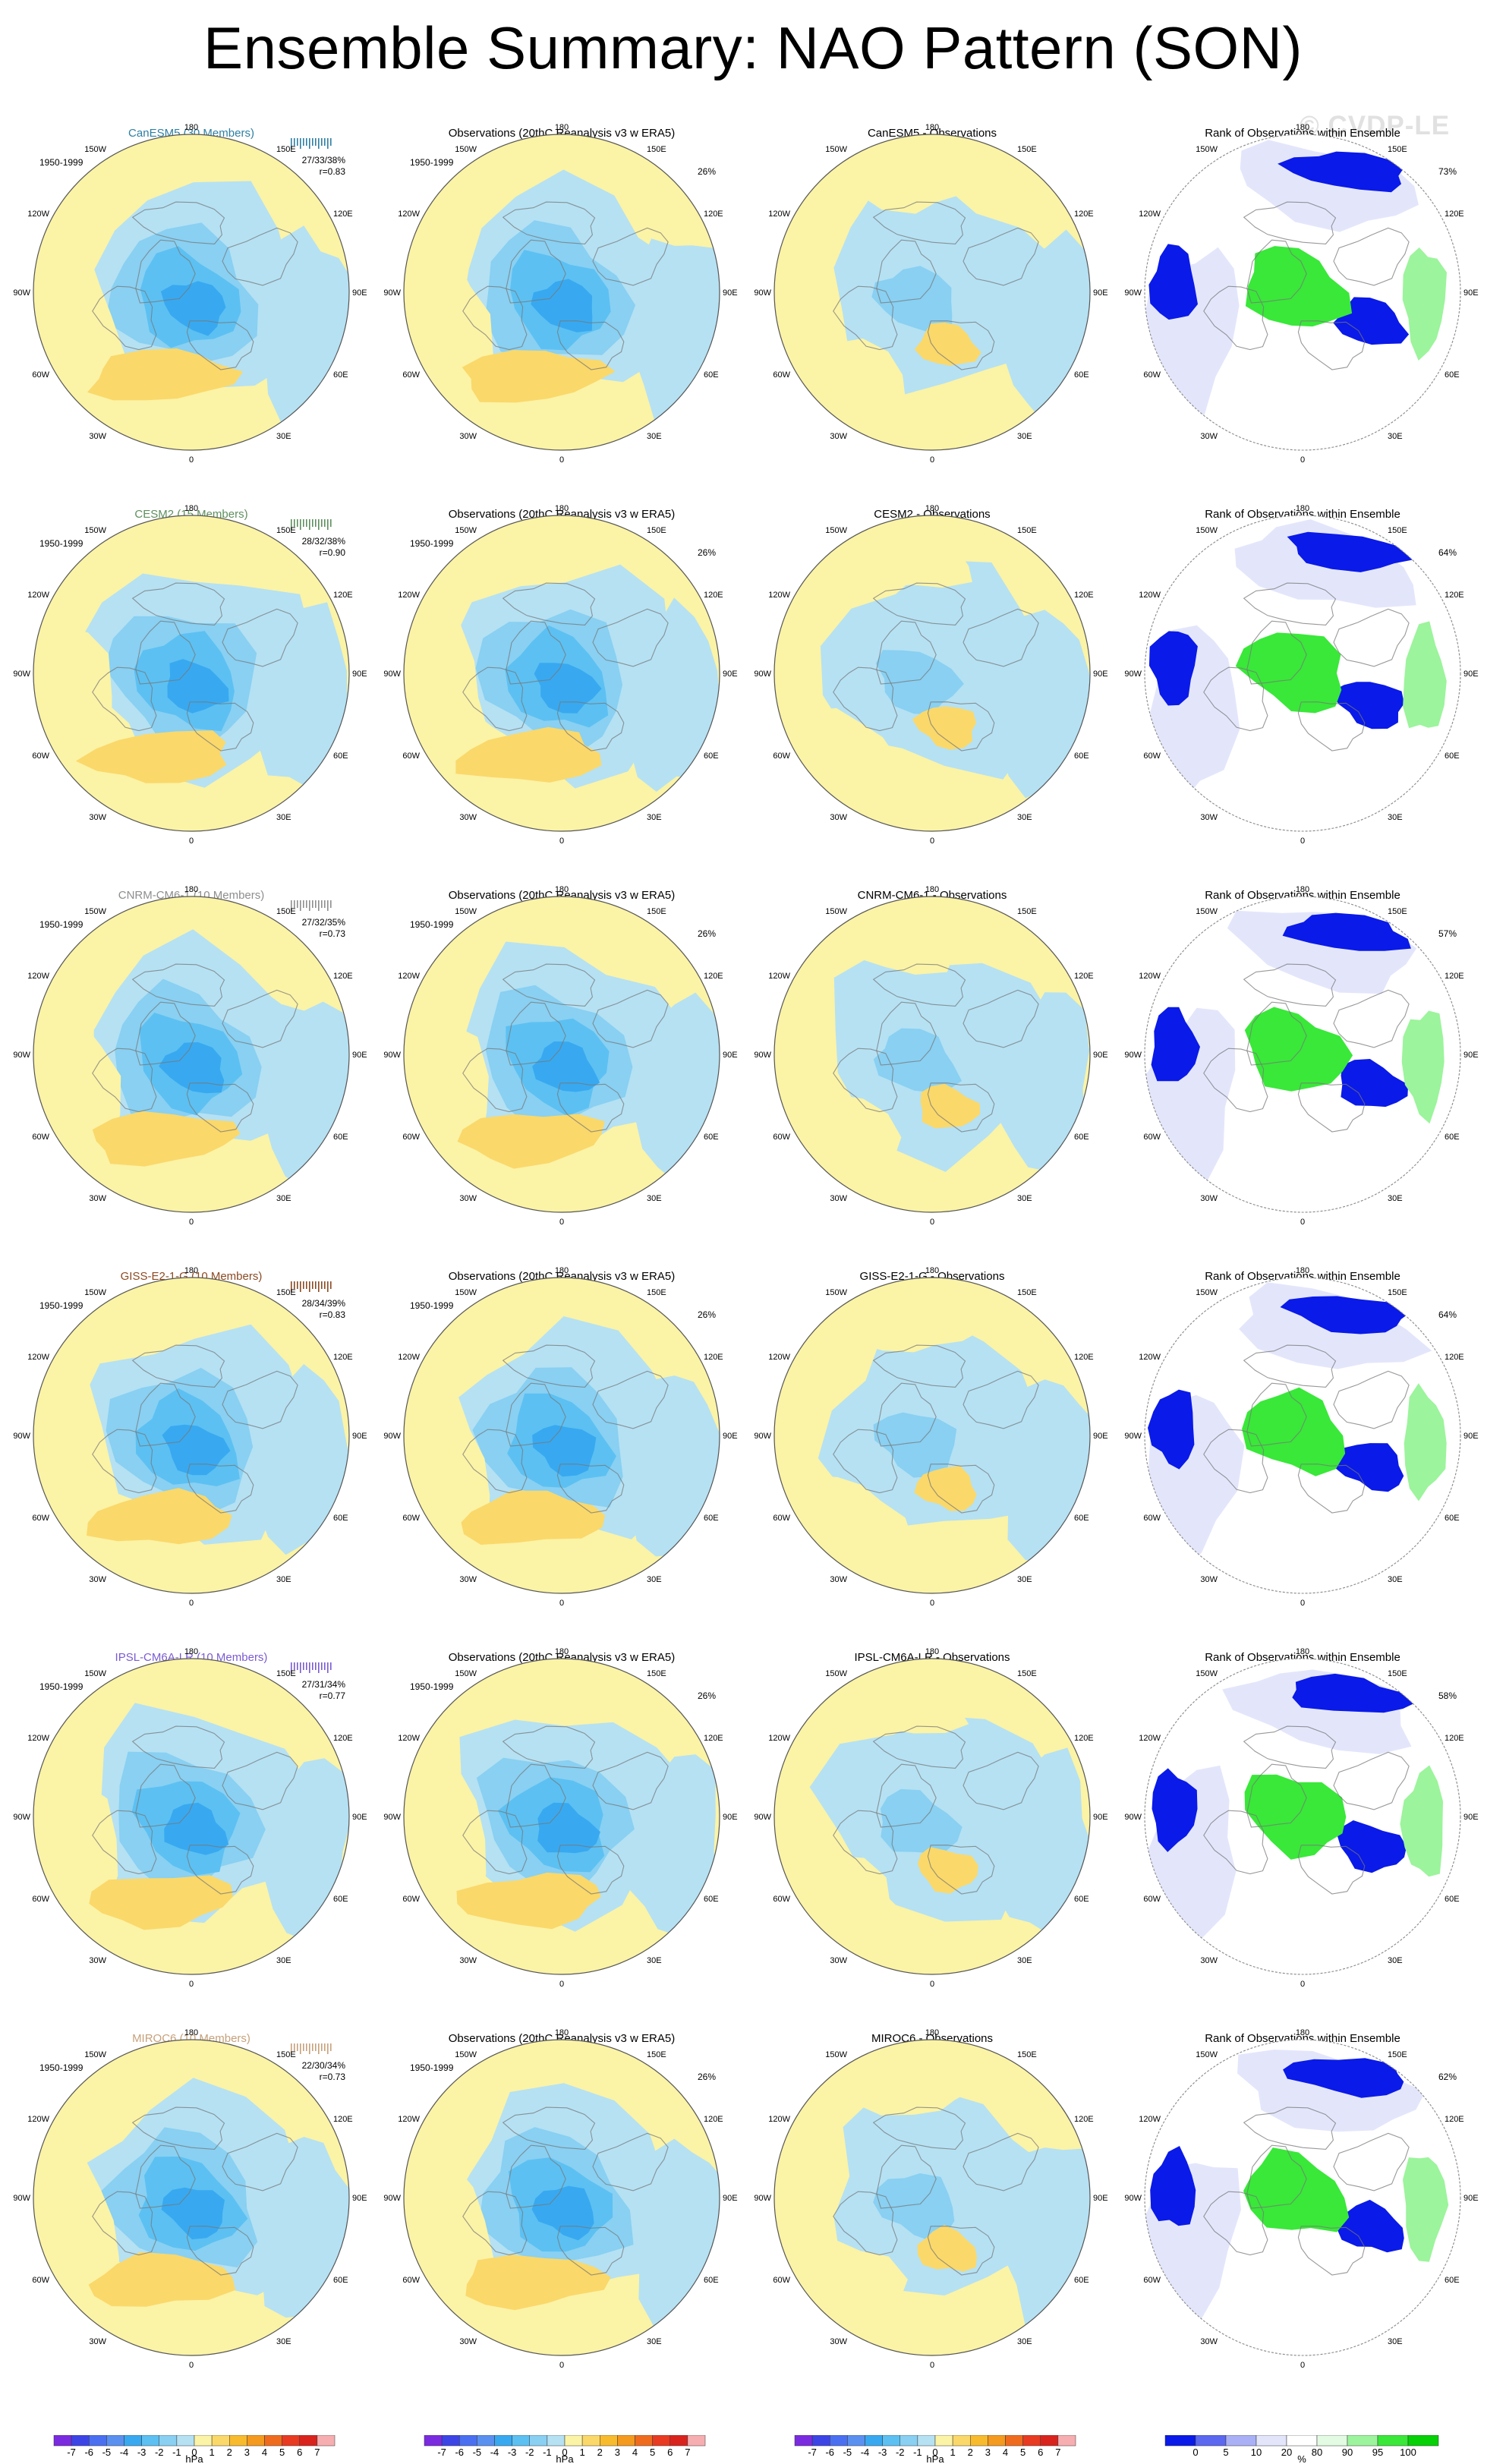 Image resolution: width=1506 pixels, height=2464 pixels. What do you see at coordinates (191, 2038) in the screenshot?
I see `panel-title-model: MIROC6 (10 Members)` at bounding box center [191, 2038].